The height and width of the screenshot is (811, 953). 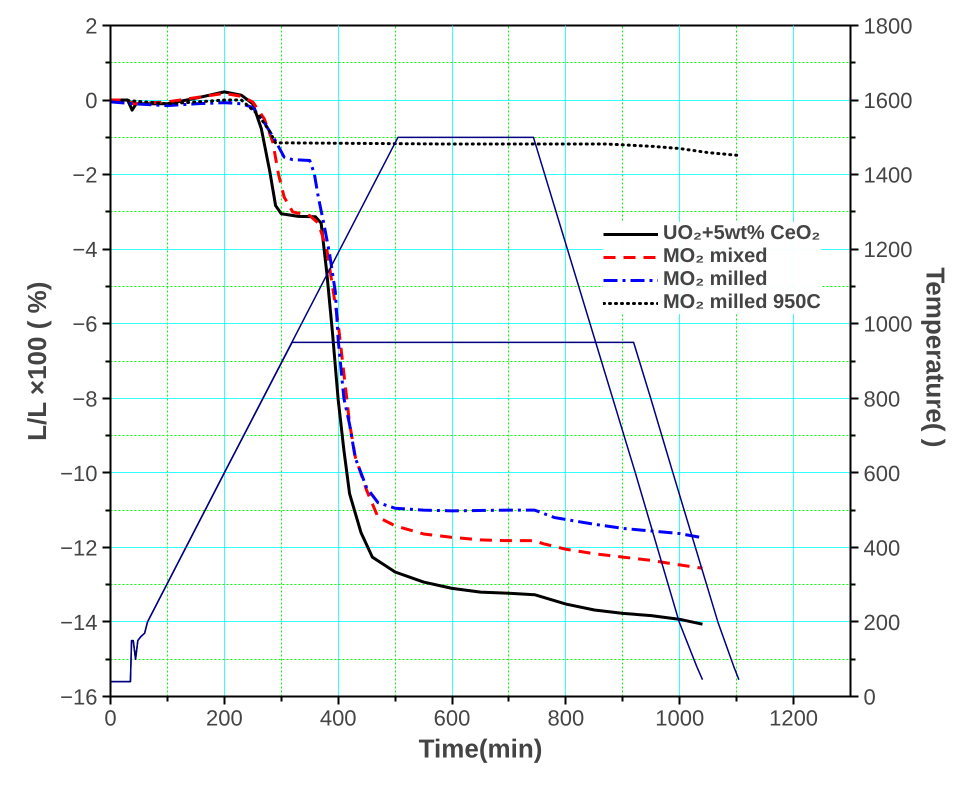 What do you see at coordinates (935, 357) in the screenshot?
I see `y2-axis-title: Temperature( )` at bounding box center [935, 357].